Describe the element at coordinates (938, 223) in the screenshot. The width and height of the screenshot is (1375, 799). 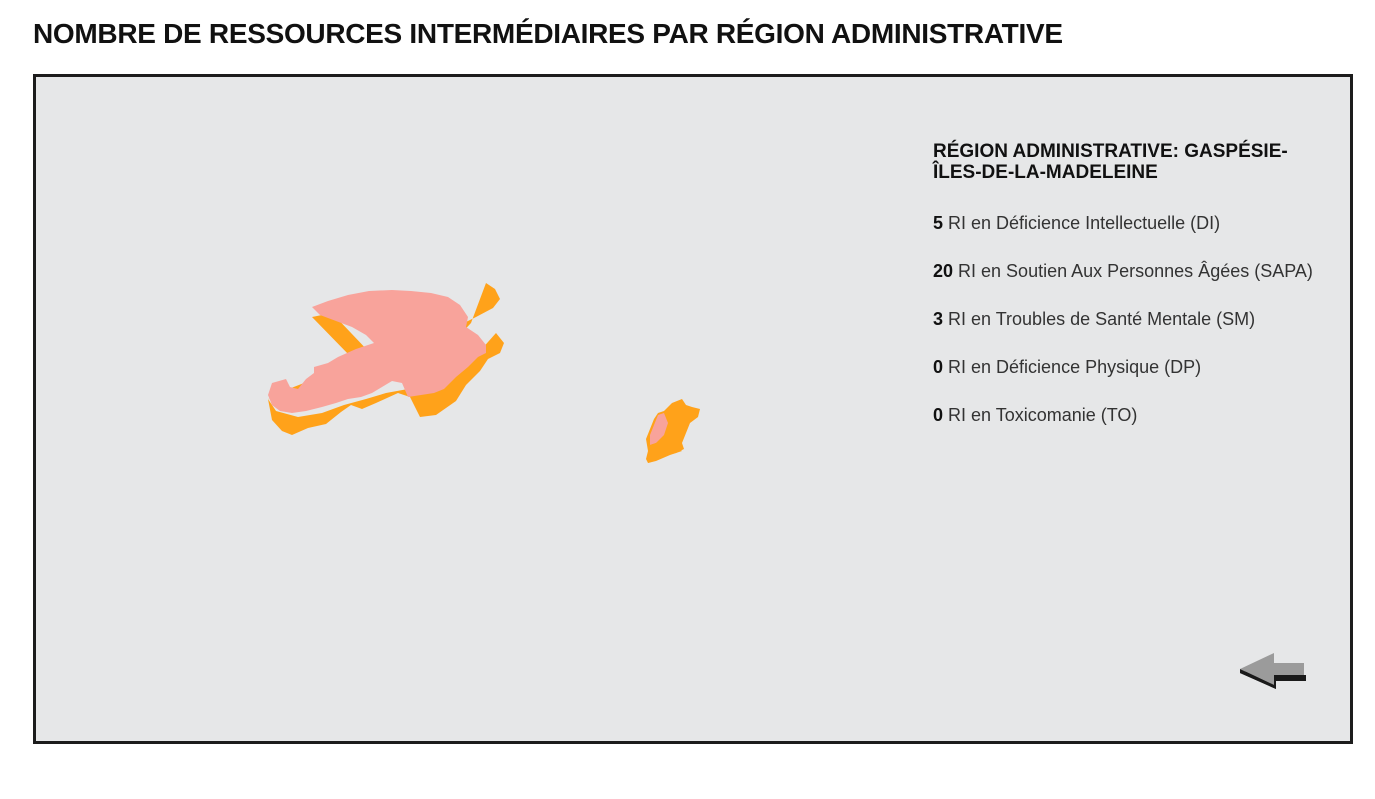
I see `stat-count: 5` at that location.